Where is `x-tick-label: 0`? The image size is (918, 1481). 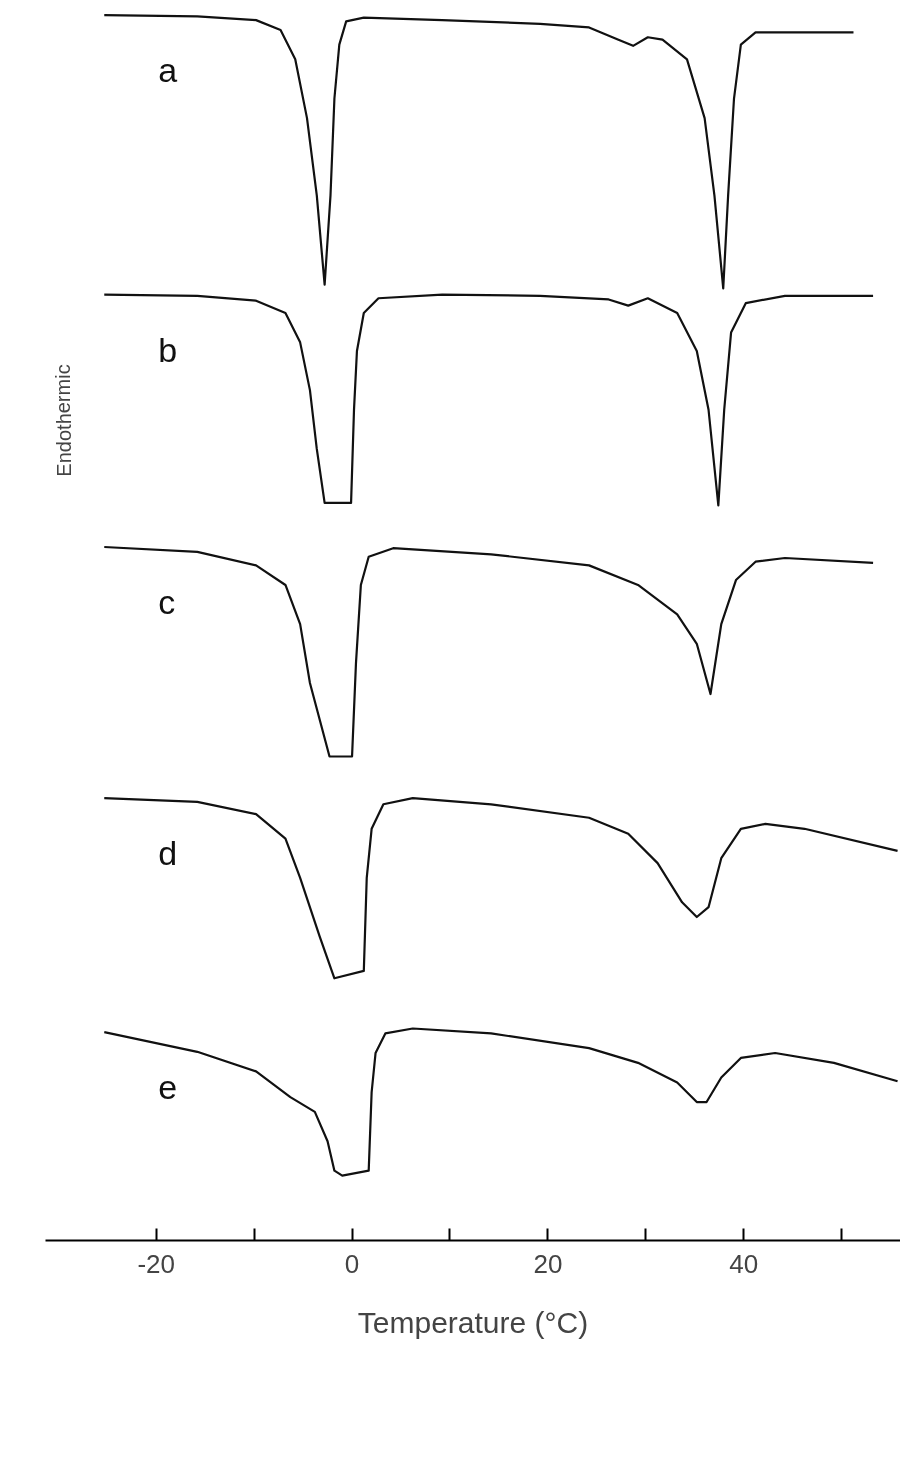 x-tick-label: 0 is located at coordinates (352, 1263).